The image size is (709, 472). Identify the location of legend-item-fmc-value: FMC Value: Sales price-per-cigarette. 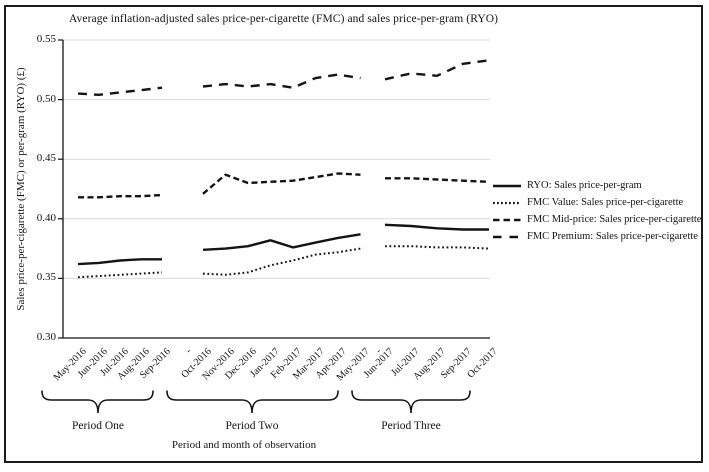
(597, 202).